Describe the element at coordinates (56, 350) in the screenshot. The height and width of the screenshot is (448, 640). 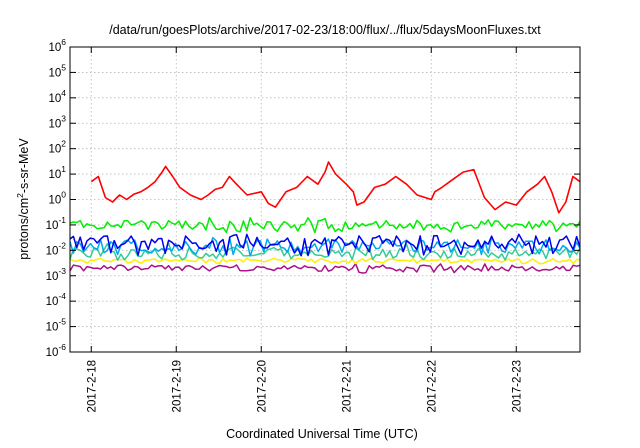
I see `y-tick-label: 10⁻⁶` at that location.